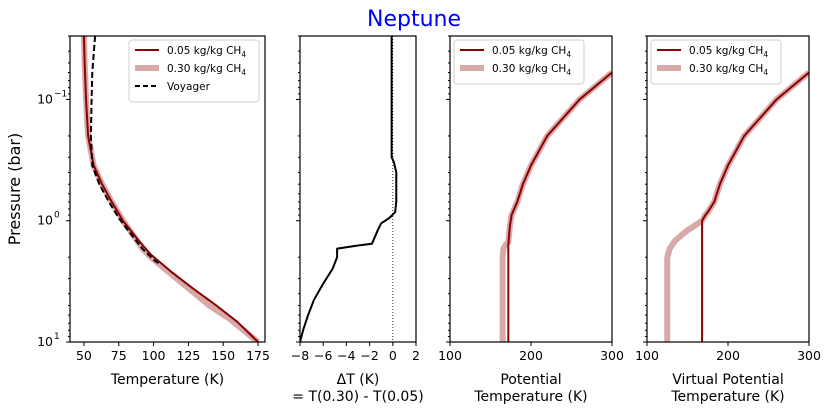  I want to click on legend-label: Voyager, so click(189, 87).